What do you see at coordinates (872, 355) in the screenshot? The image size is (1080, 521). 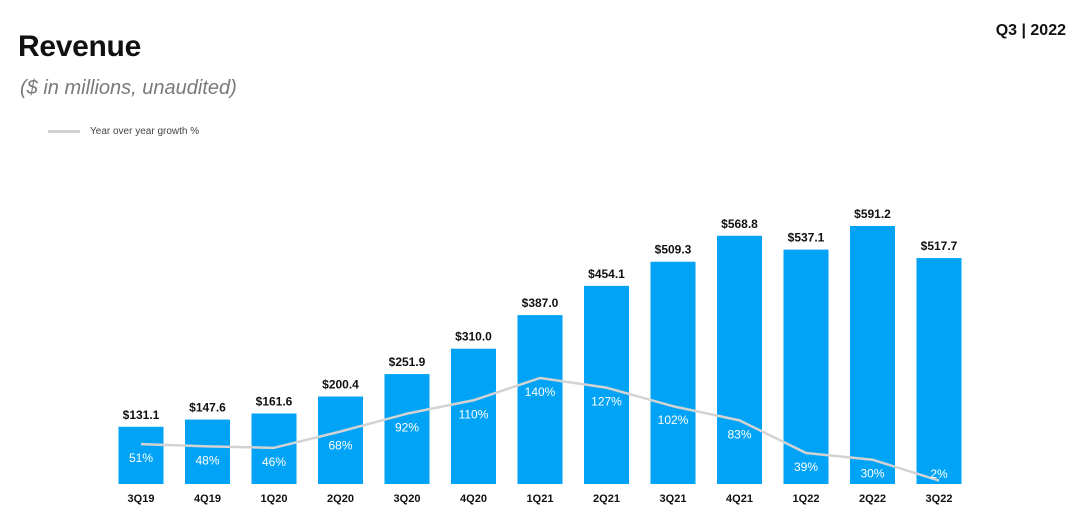 I see `revenue-bar-2Q22` at bounding box center [872, 355].